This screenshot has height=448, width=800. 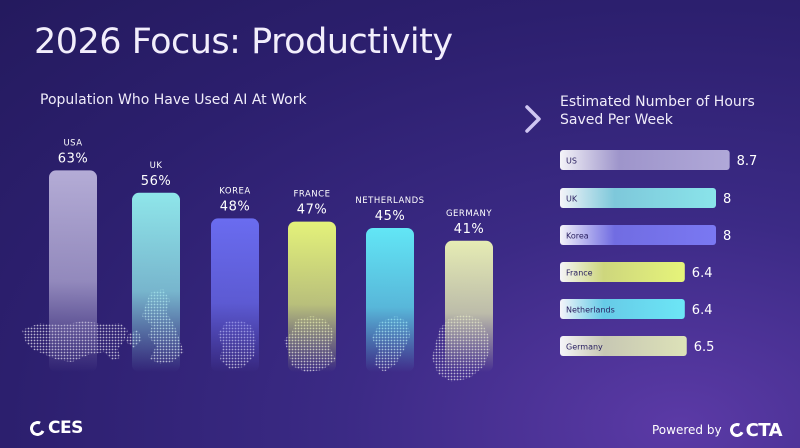 I want to click on hours-category-netherlands: Netherlands, so click(x=590, y=310).